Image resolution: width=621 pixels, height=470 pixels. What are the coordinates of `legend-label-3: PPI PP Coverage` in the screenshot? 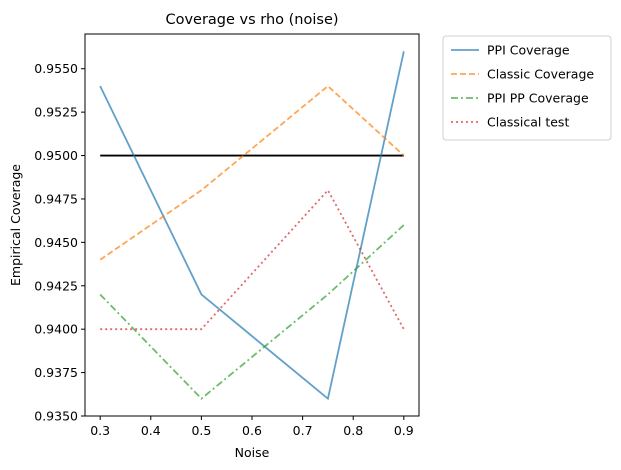 It's located at (538, 98).